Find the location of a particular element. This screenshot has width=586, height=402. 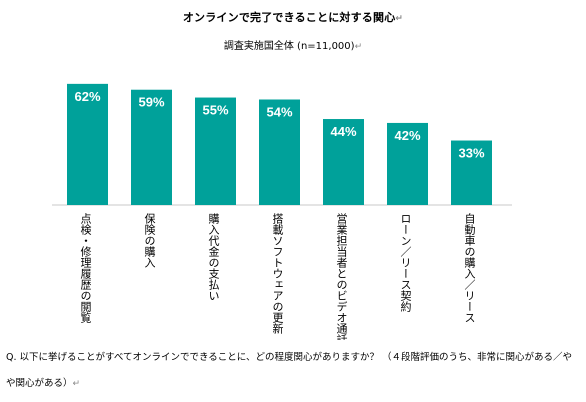

bar-value-label: 33% is located at coordinates (471, 153).